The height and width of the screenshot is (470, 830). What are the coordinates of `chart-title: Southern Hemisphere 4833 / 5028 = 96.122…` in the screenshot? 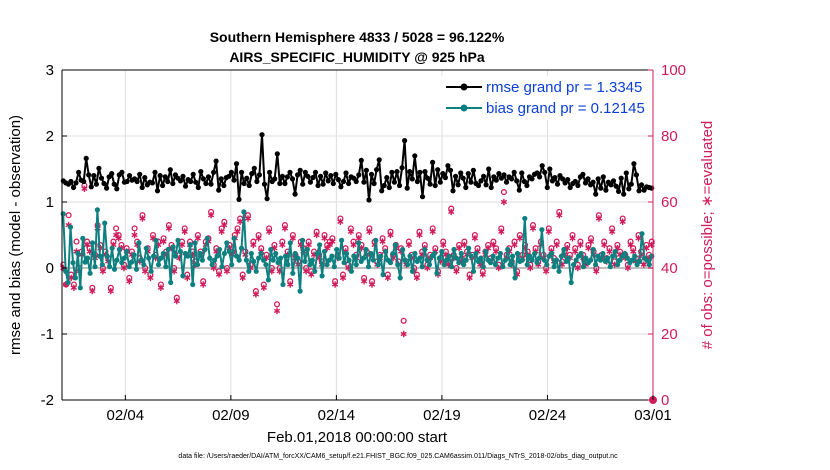 It's located at (357, 37).